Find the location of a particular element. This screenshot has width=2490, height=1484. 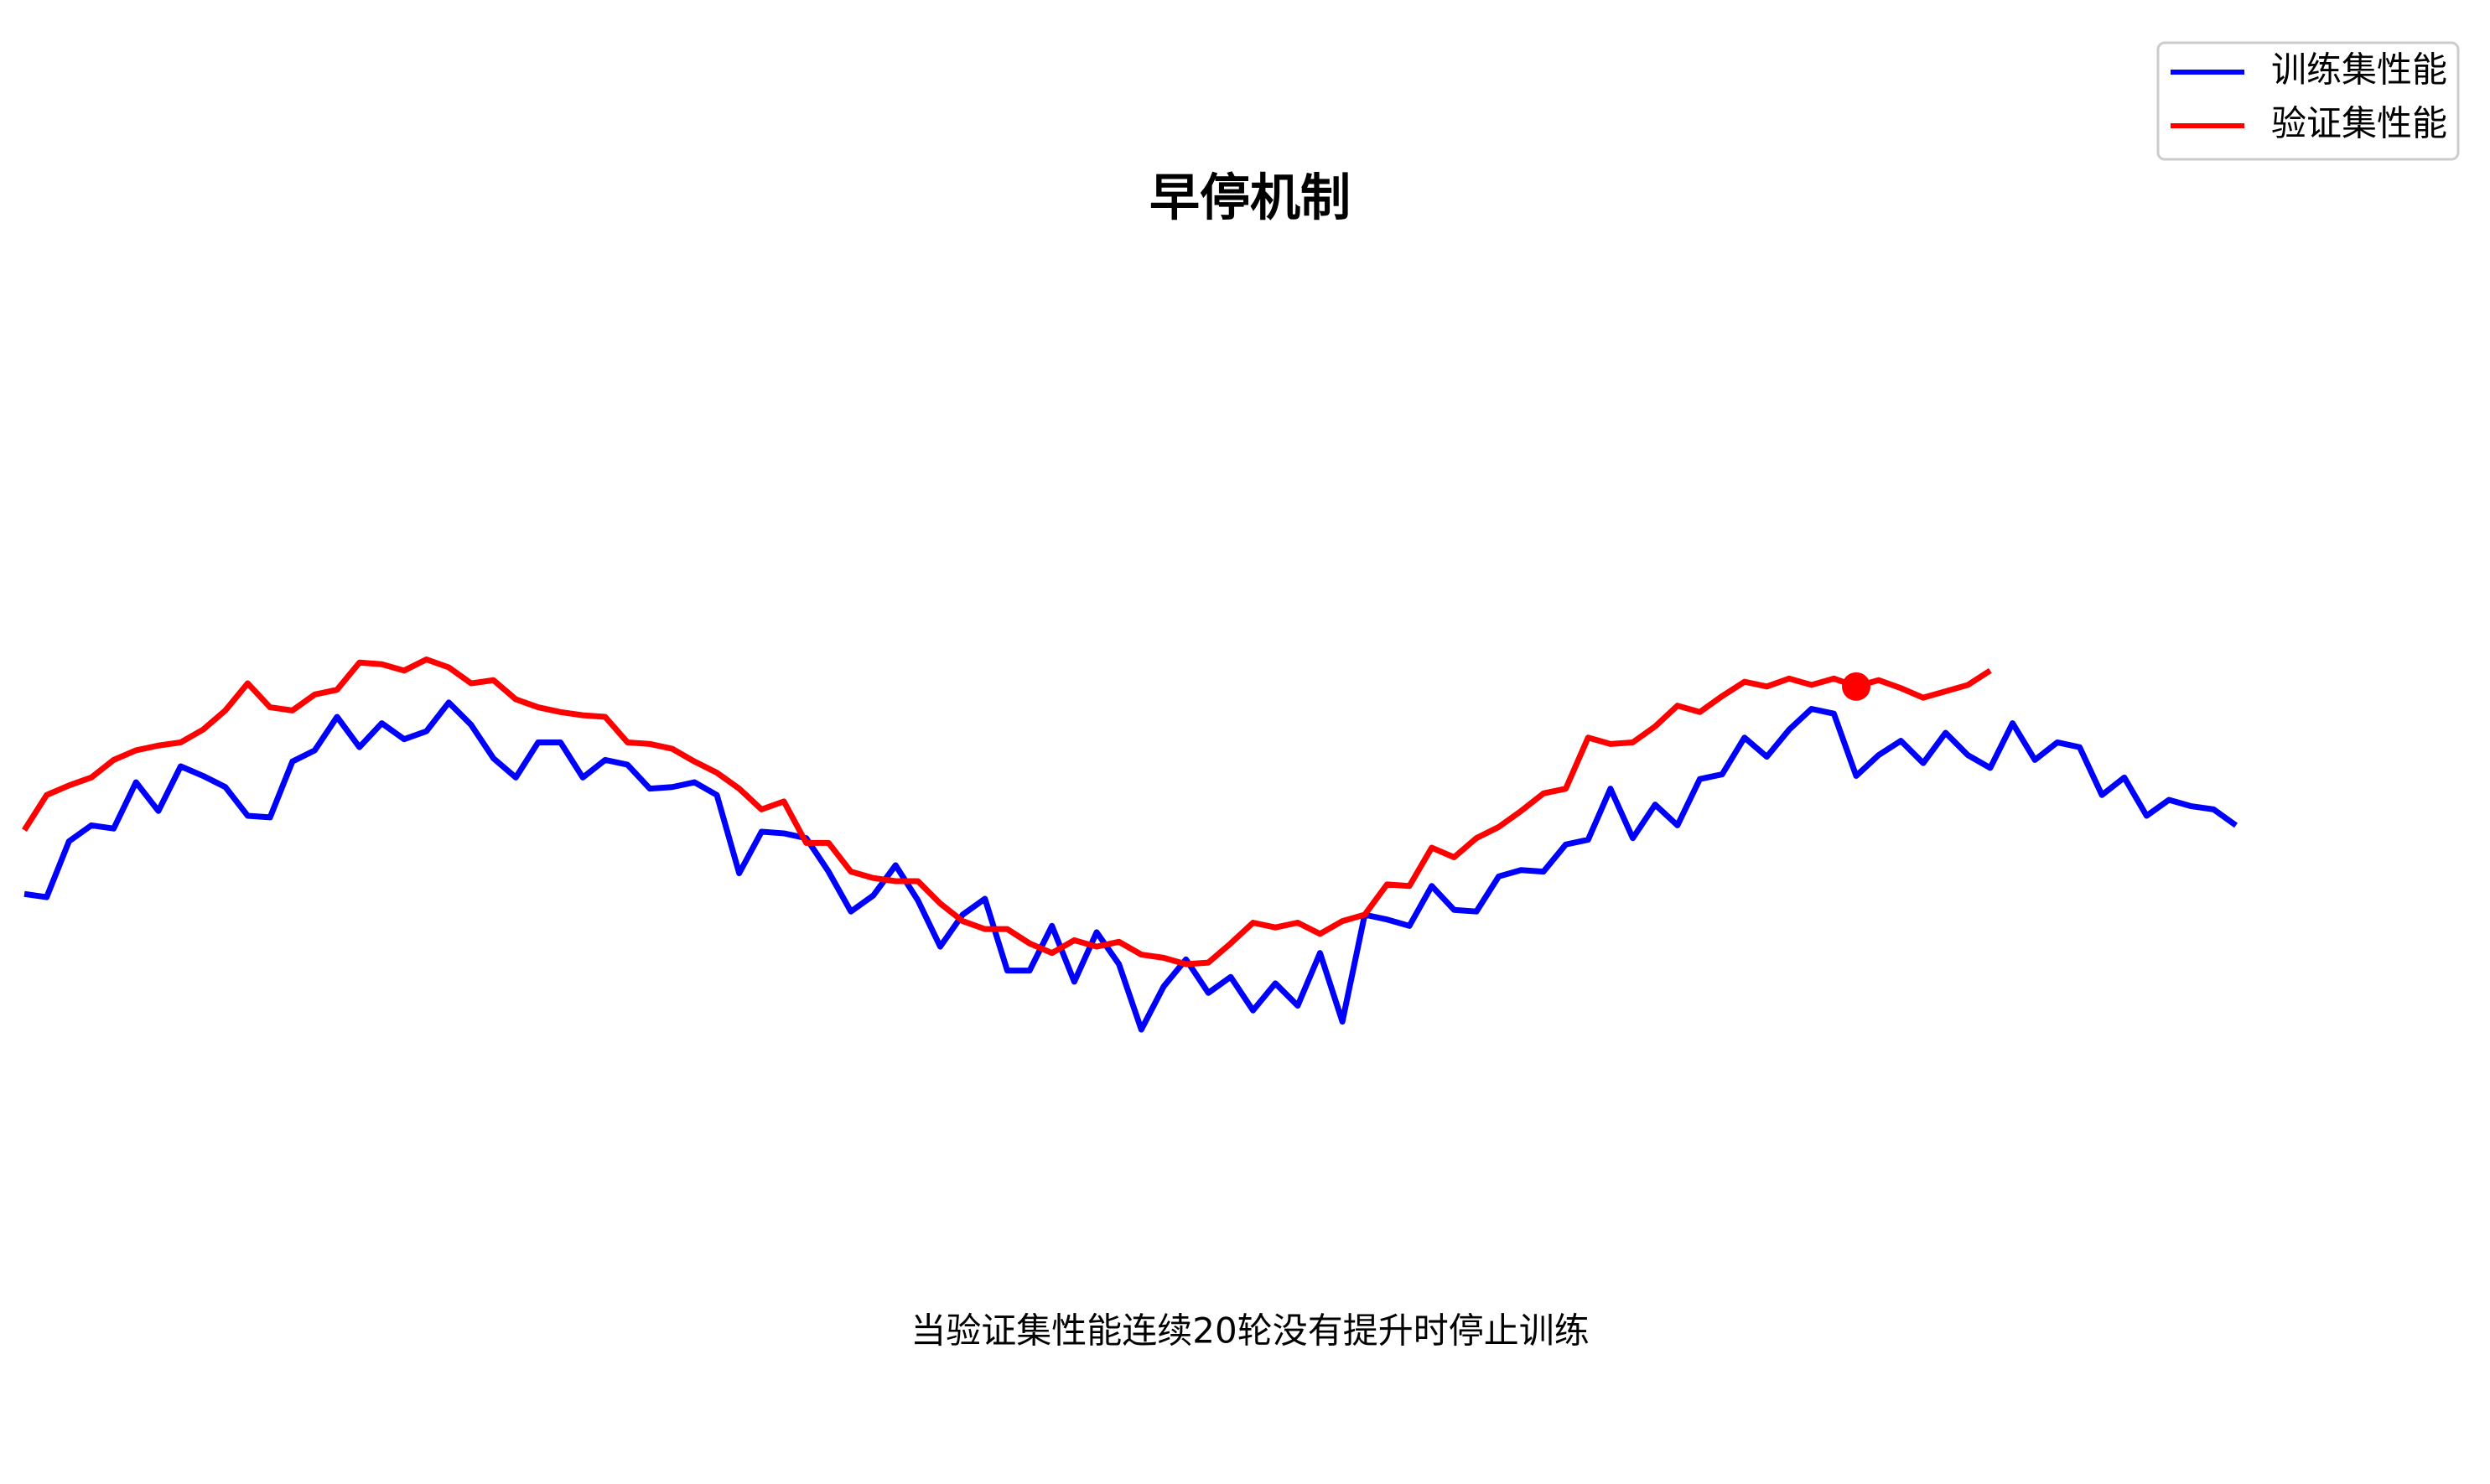

legend-label: 训练集性能 is located at coordinates (2359, 70).